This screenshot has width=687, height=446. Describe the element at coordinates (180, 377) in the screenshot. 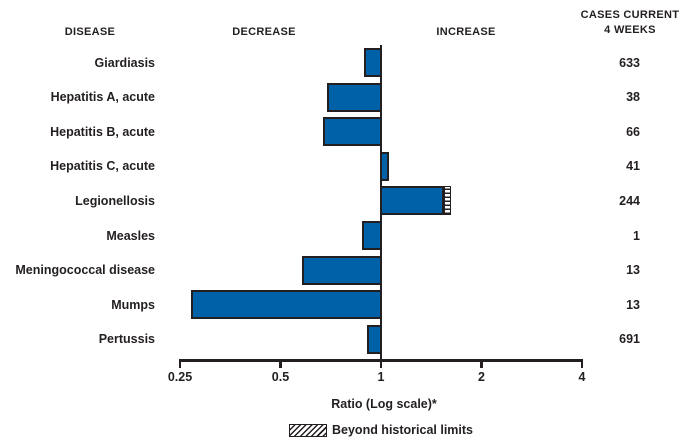

I see `x-axis-tick-label: 0.25` at that location.